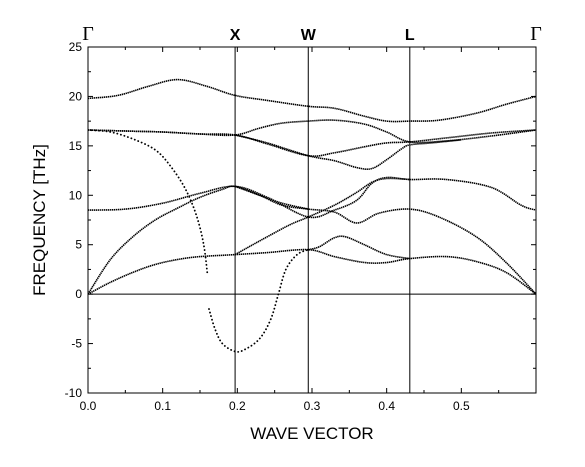 This screenshot has height=467, width=585. What do you see at coordinates (88, 34) in the screenshot?
I see `symmetry-point-label-0: Γ` at bounding box center [88, 34].